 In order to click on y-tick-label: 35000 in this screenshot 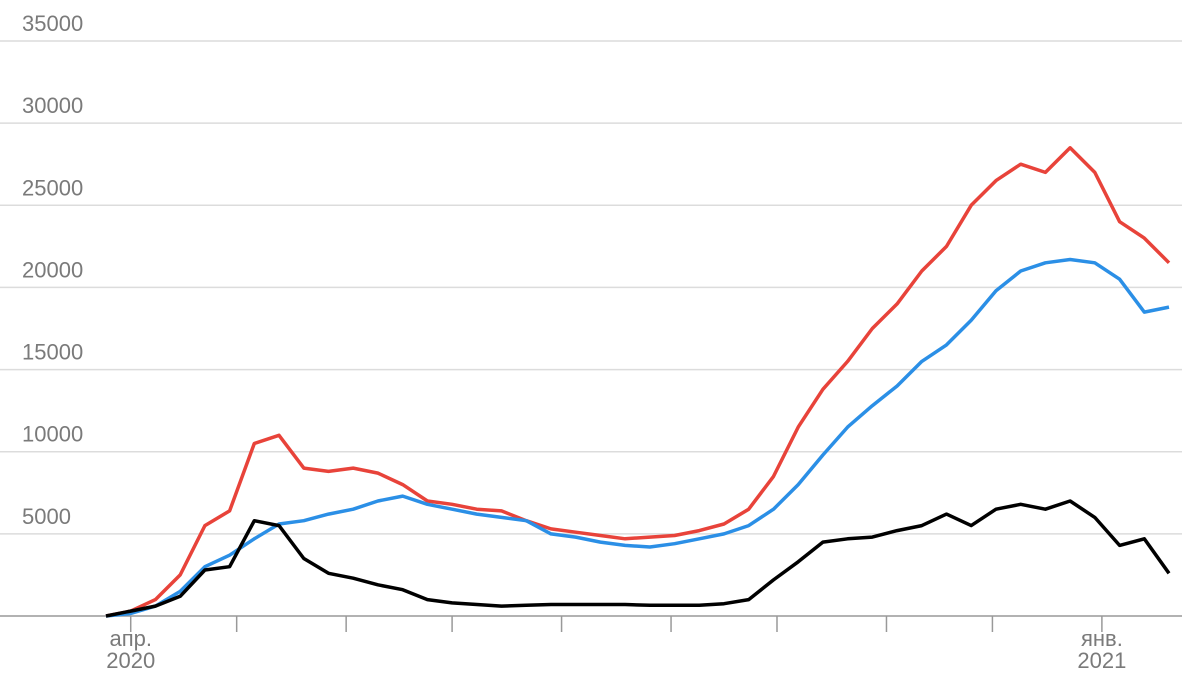, I will do `click(52, 23)`.